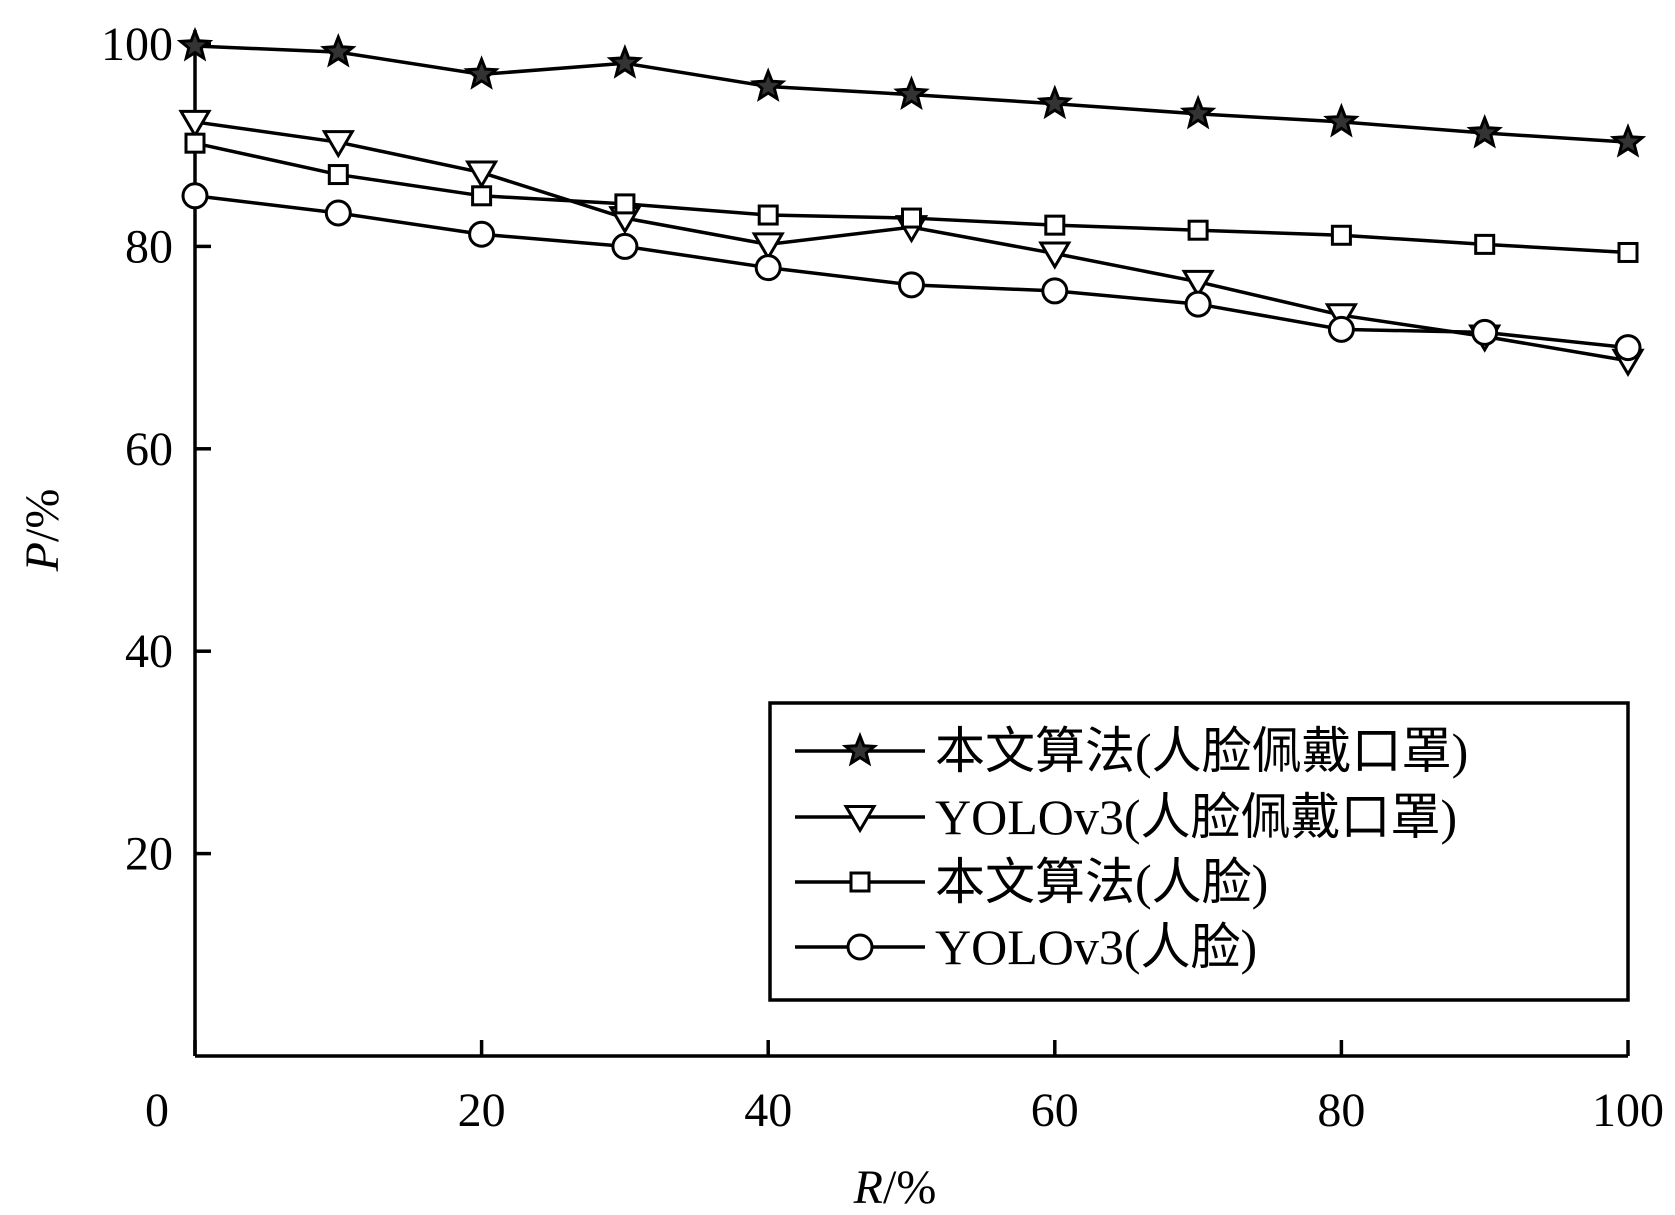  What do you see at coordinates (42, 531) in the screenshot?
I see `y-axis-title: P/%` at bounding box center [42, 531].